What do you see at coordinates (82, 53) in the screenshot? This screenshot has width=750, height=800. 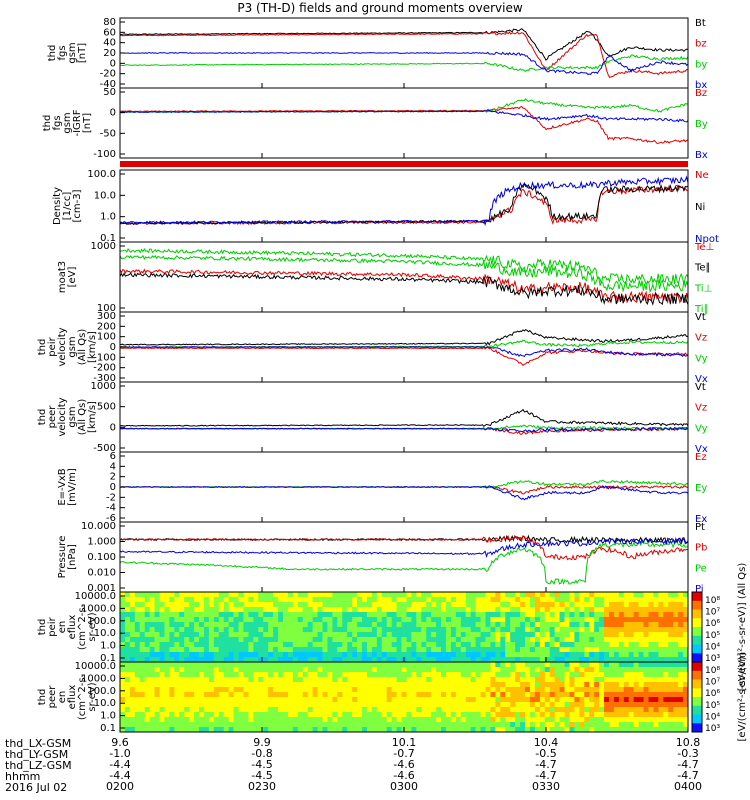 I see `panel-0-ylabel-3: [nT]` at bounding box center [82, 53].